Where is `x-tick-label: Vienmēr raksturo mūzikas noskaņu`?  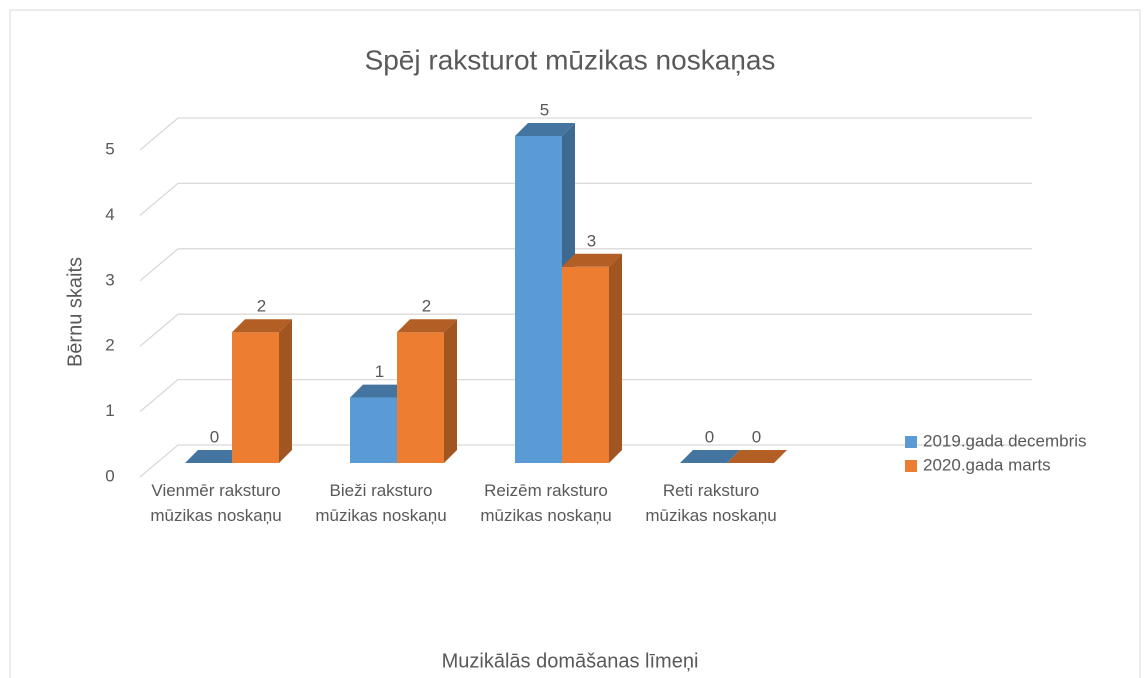
x-tick-label: Vienmēr raksturo mūzikas noskaņu is located at coordinates (216, 503).